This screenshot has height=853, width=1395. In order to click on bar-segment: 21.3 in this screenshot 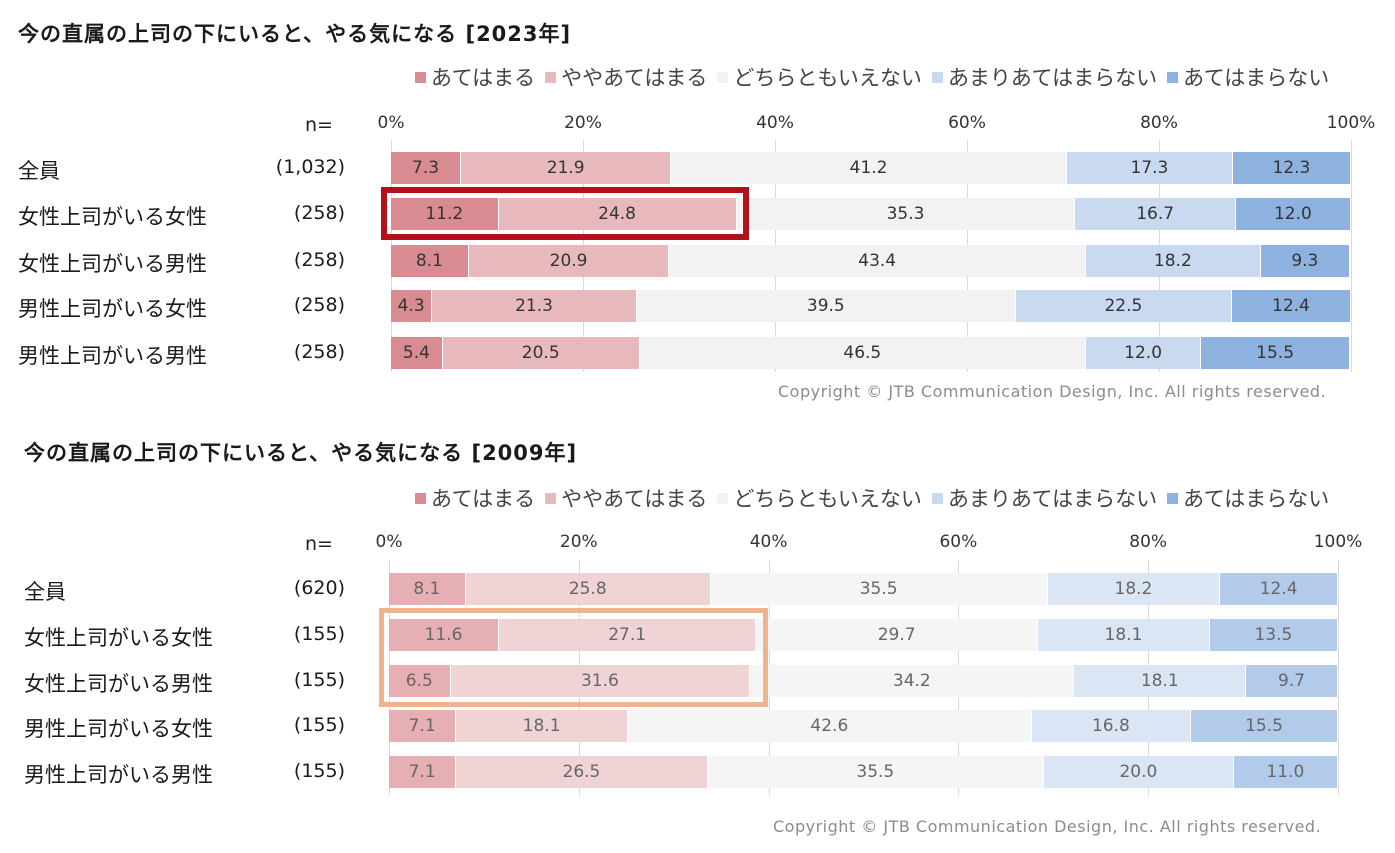, I will do `click(534, 306)`.